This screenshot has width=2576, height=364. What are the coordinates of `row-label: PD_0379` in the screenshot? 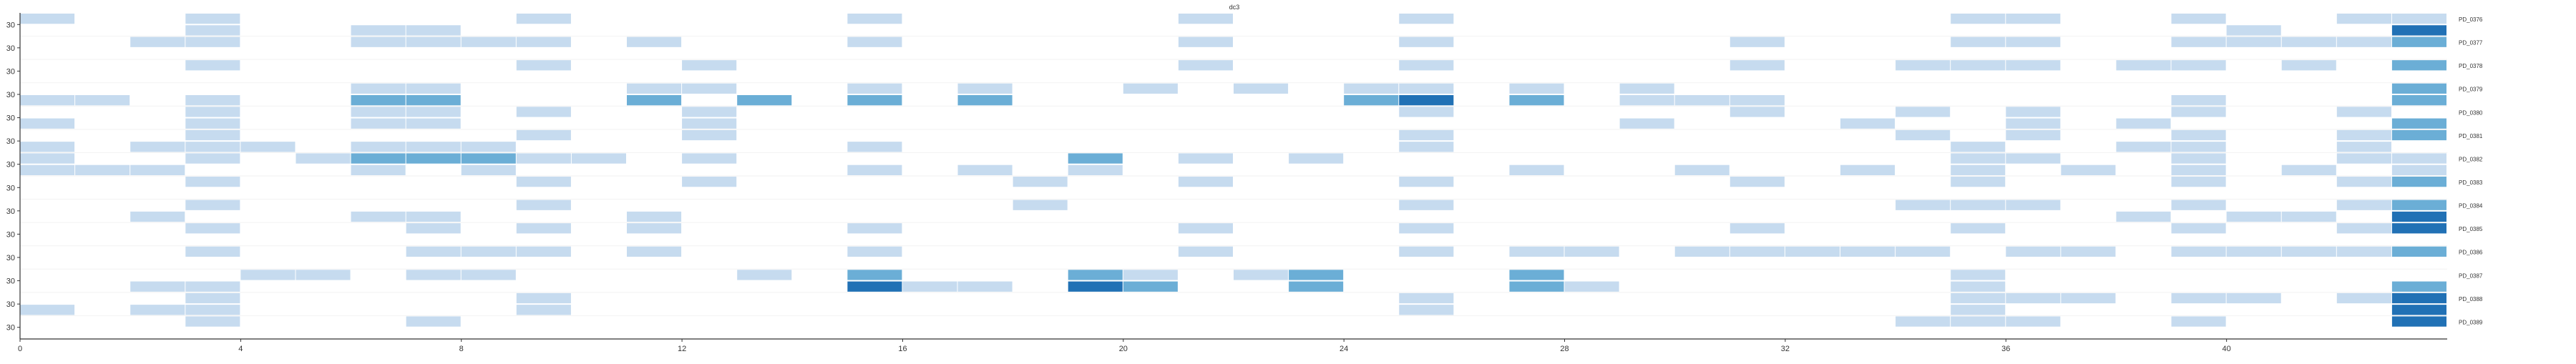 It's located at (2471, 90).